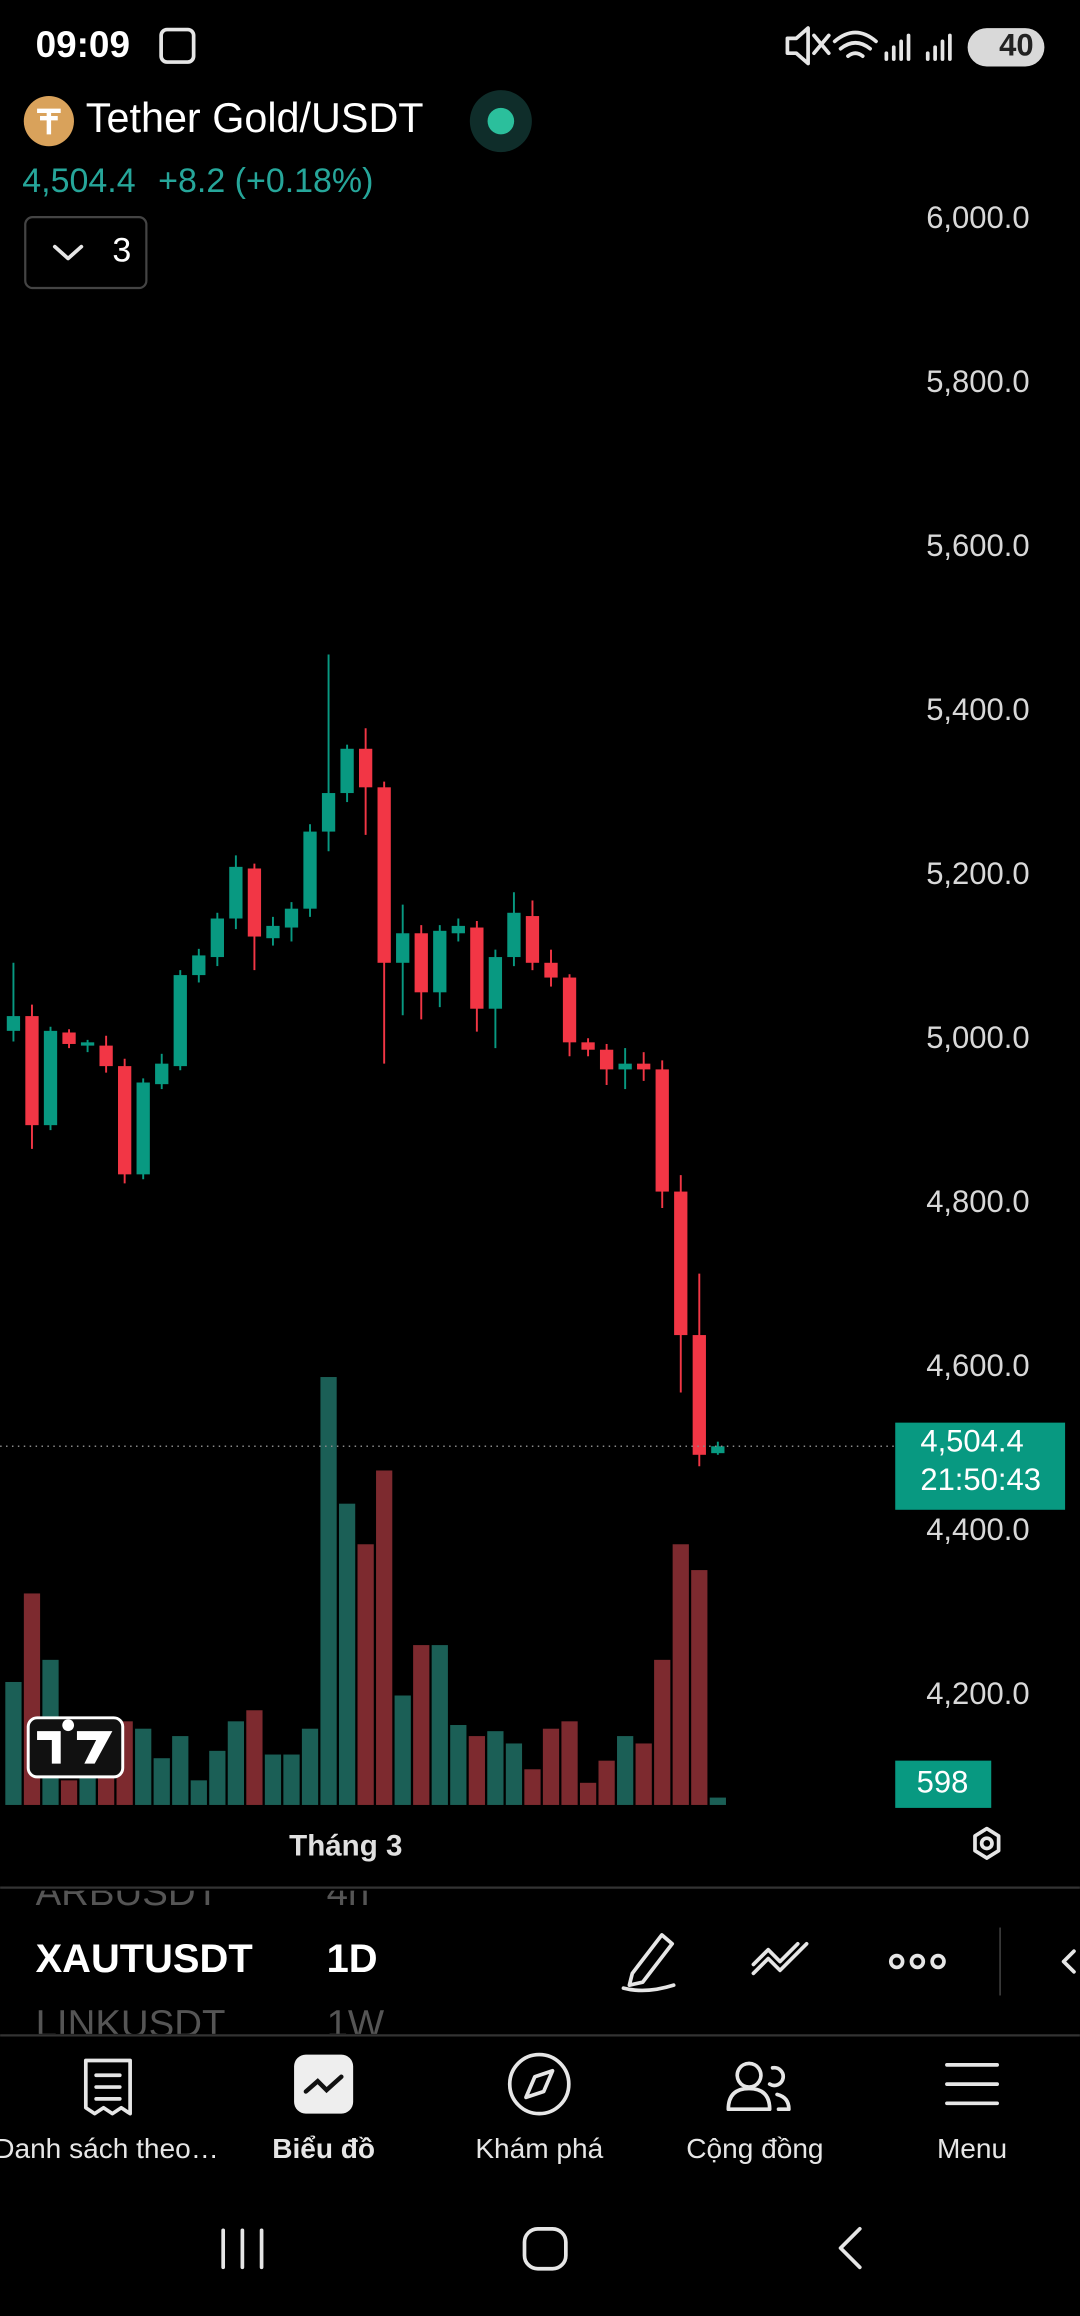 The width and height of the screenshot is (1080, 2316). I want to click on y-tick-label: 5,000.0, so click(977, 1037).